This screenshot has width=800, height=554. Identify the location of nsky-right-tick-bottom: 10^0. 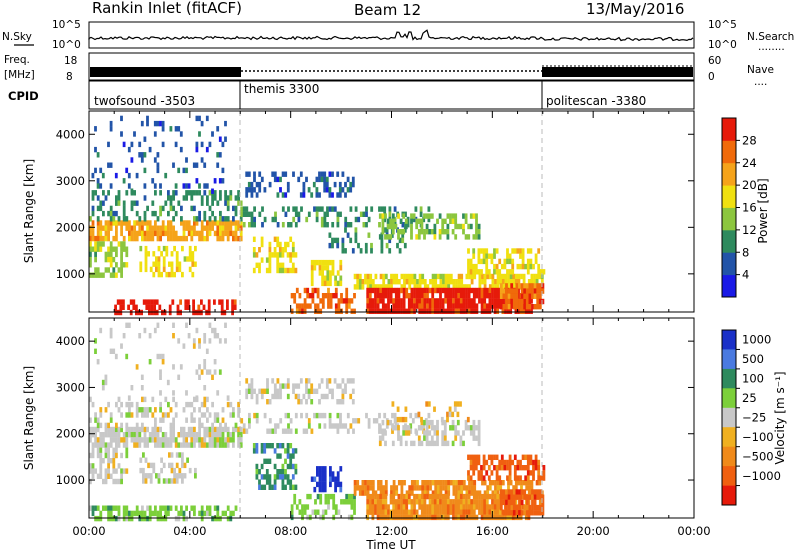
(722, 45).